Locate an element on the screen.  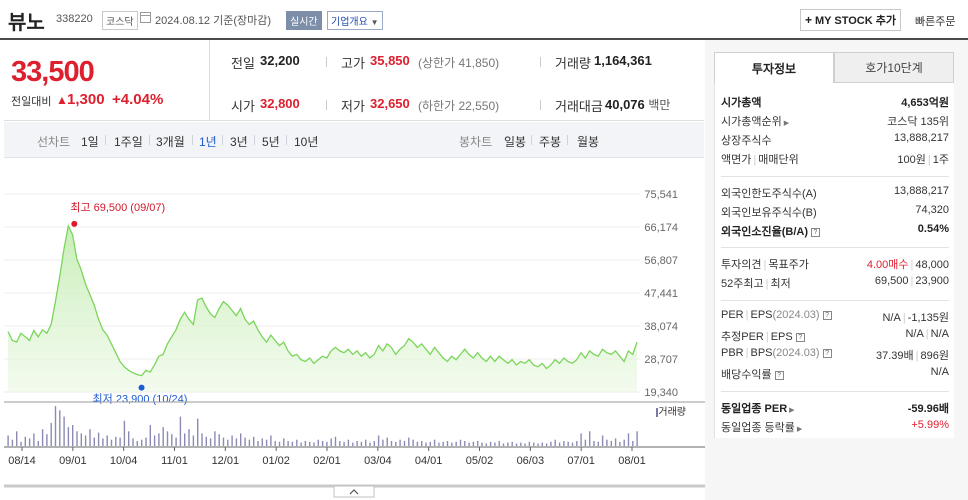
amount-label: 거래대금 is located at coordinates (579, 106).